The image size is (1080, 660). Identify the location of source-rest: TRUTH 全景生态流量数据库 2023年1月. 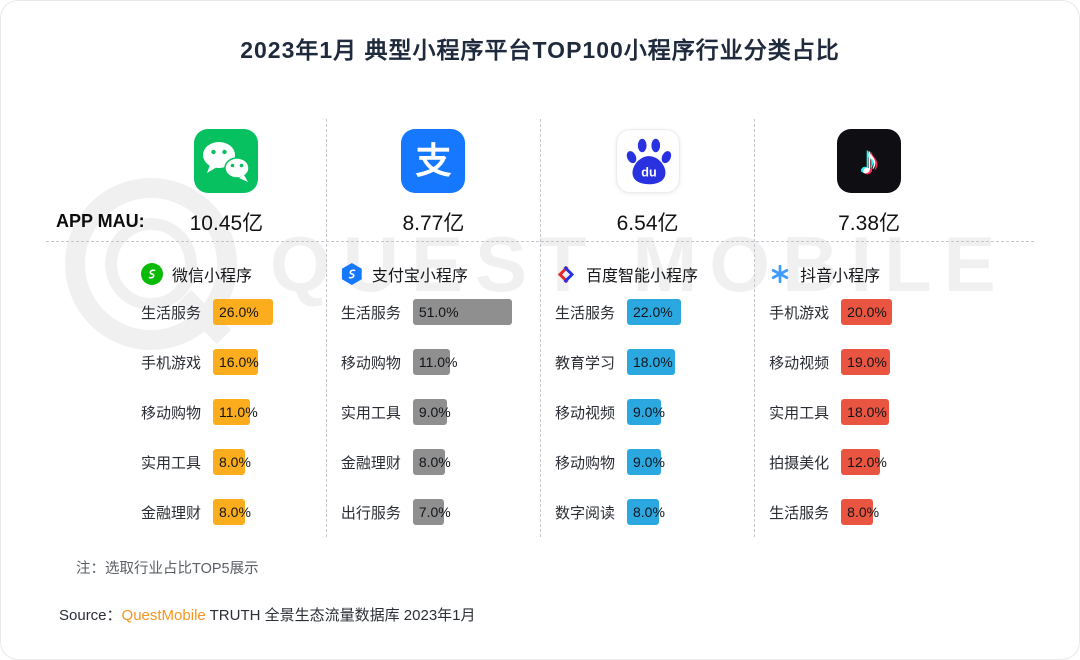
(340, 615).